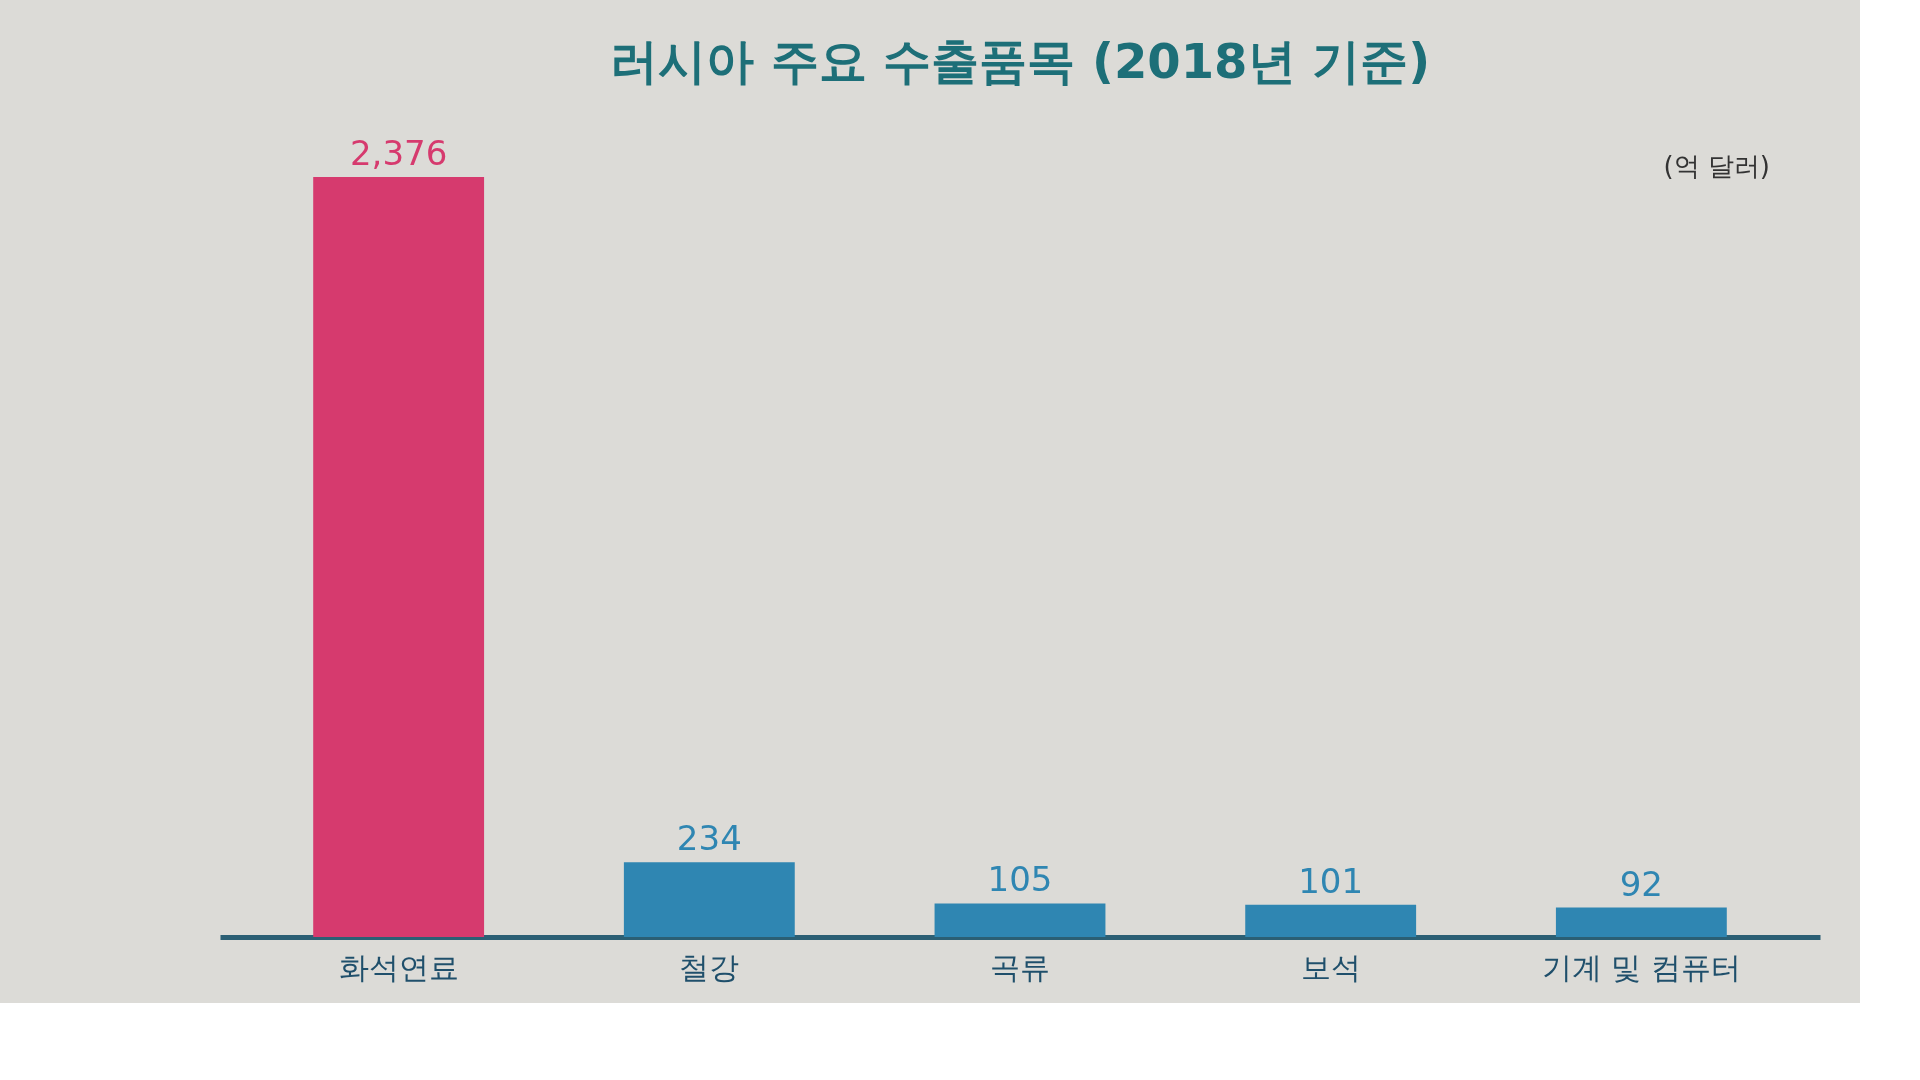 The image size is (1920, 1080). Describe the element at coordinates (1331, 880) in the screenshot. I see `data-label: 101` at that location.